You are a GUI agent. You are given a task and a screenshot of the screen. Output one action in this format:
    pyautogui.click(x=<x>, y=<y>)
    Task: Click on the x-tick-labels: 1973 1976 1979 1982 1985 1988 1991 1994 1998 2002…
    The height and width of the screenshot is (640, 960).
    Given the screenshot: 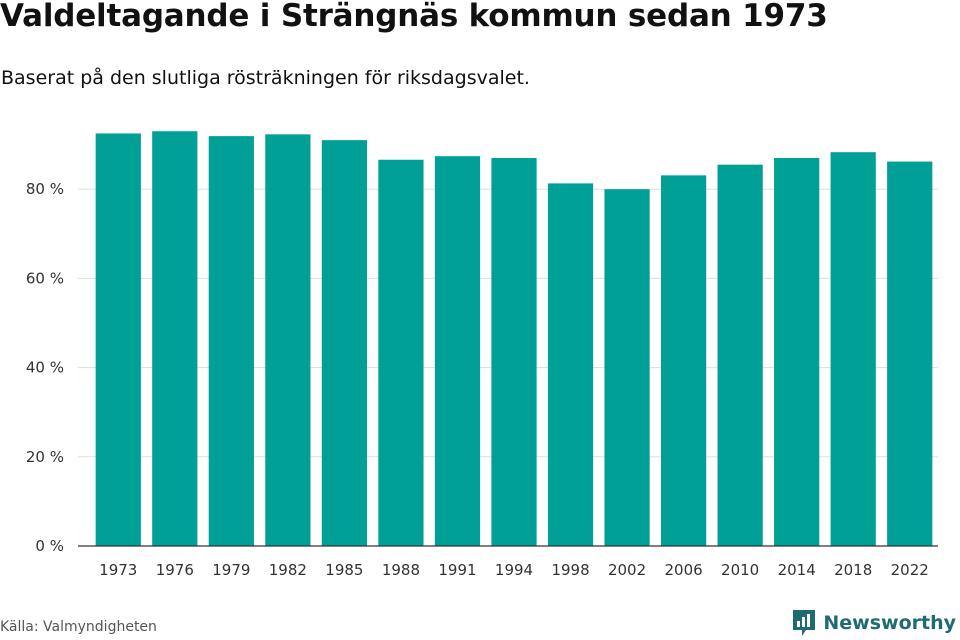 What is the action you would take?
    pyautogui.click(x=514, y=570)
    